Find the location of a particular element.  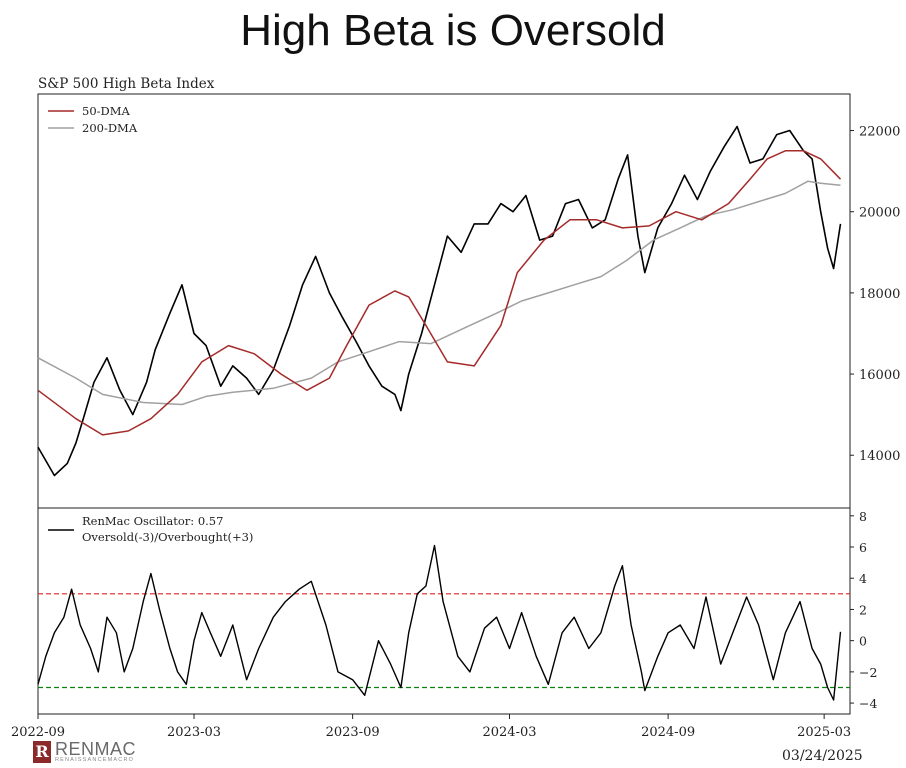

x-tick-label: 2024-03 is located at coordinates (509, 732).